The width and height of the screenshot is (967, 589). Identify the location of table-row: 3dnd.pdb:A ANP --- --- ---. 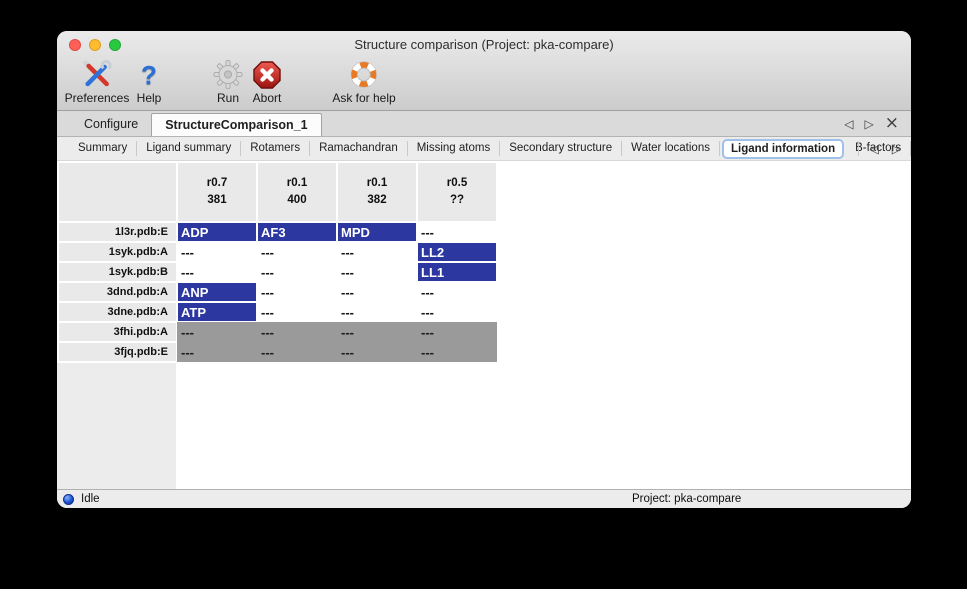
(277, 292).